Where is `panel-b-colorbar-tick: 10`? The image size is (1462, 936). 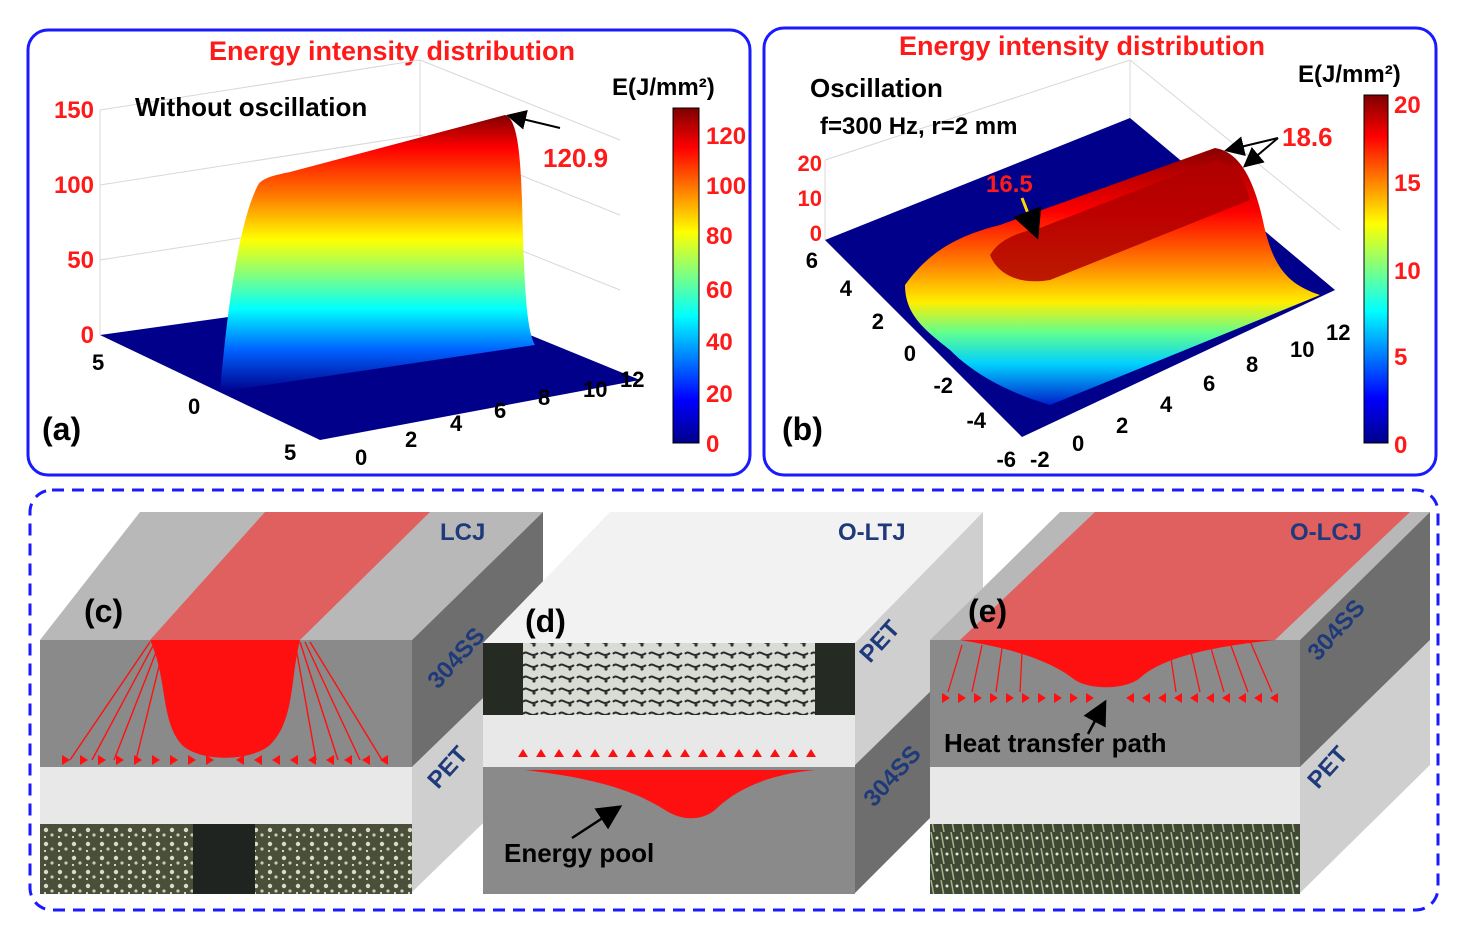 panel-b-colorbar-tick: 10 is located at coordinates (1407, 271).